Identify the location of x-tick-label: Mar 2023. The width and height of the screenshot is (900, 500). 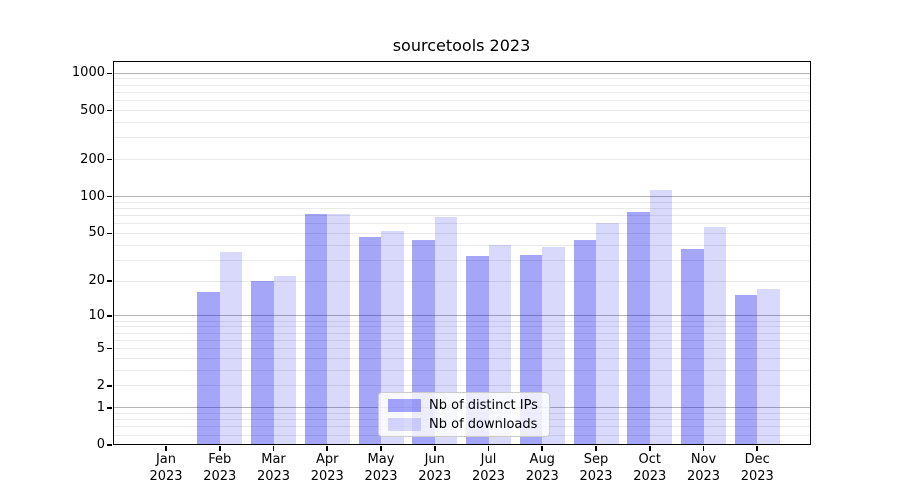
(273, 468).